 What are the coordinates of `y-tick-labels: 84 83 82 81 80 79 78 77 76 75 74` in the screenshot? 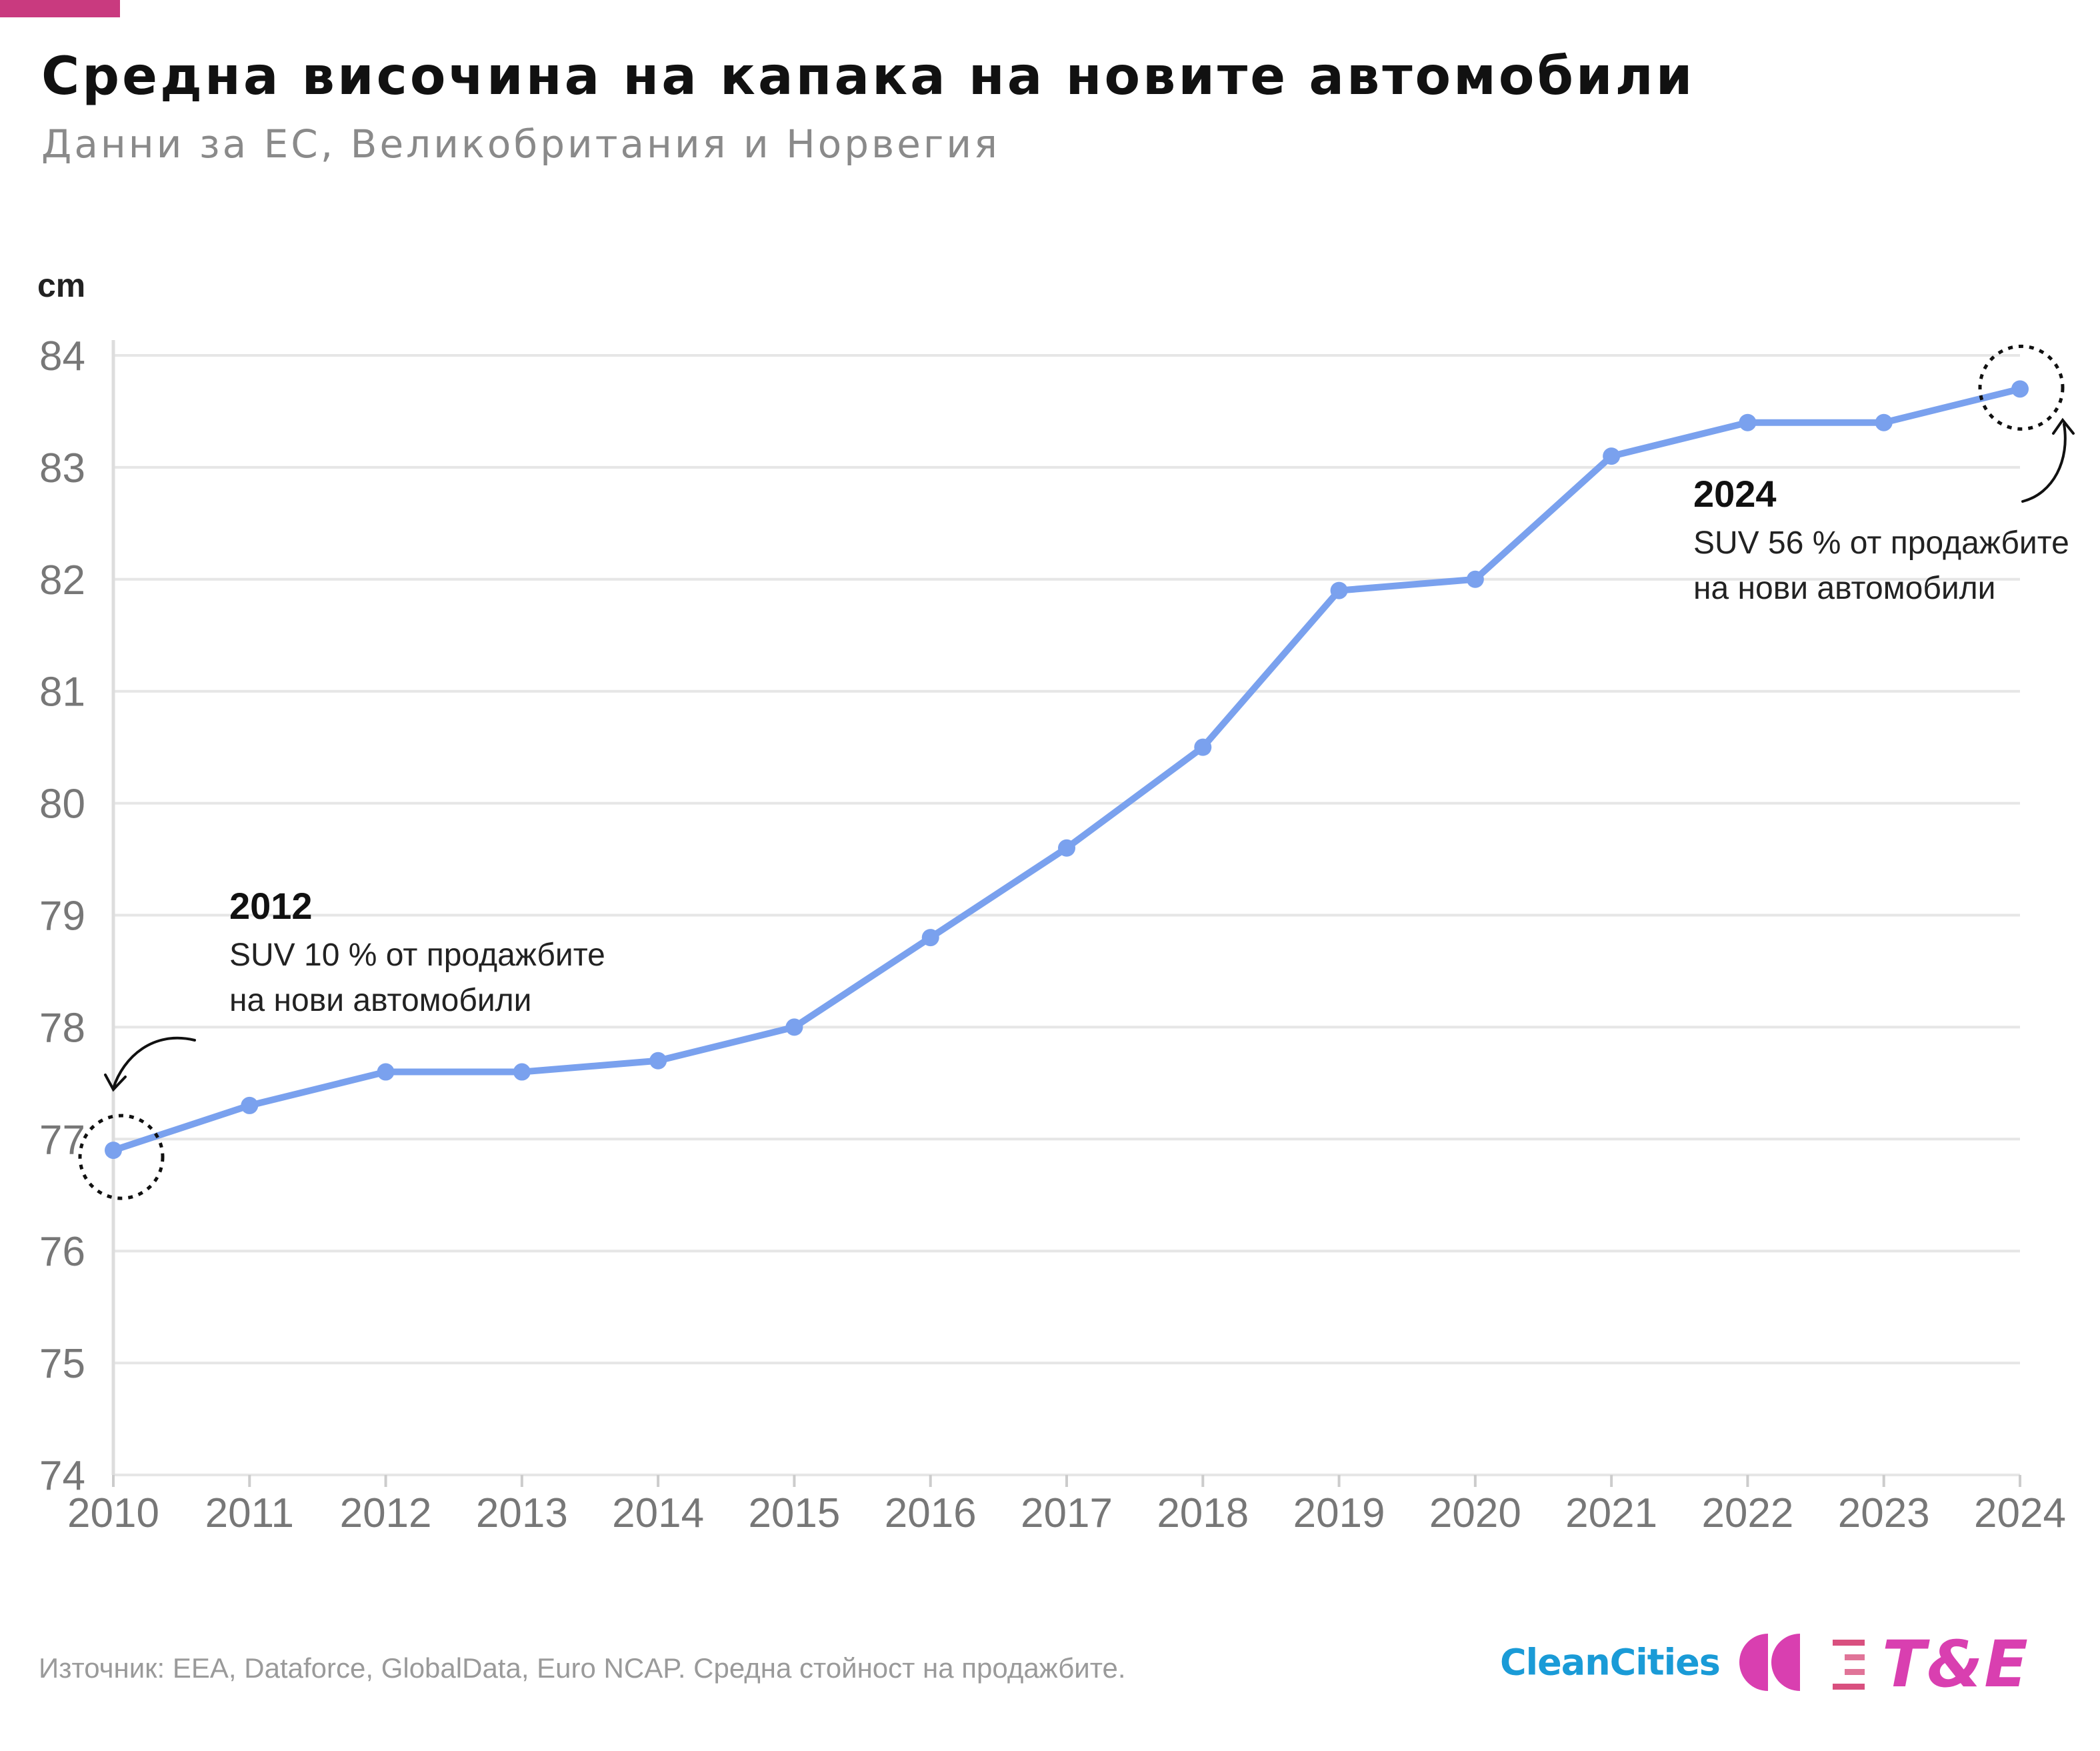 It's located at (62, 916).